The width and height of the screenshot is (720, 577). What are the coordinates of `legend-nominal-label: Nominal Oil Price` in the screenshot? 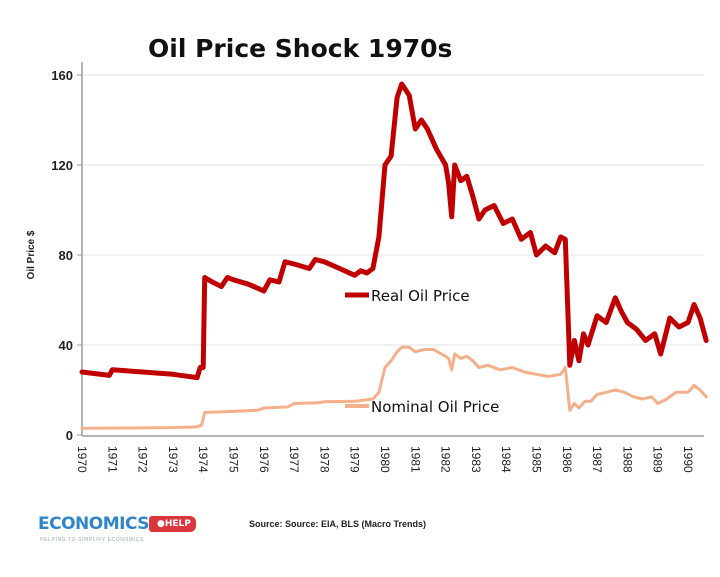 It's located at (435, 407).